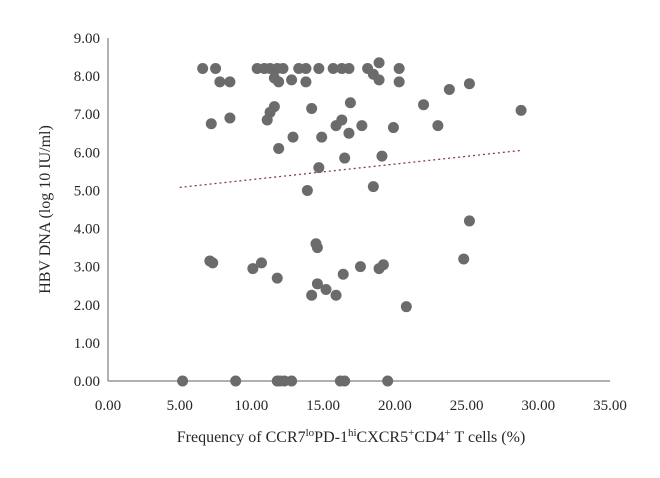 The image size is (660, 478). Describe the element at coordinates (87, 382) in the screenshot. I see `y-tick-label: 0.00` at that location.